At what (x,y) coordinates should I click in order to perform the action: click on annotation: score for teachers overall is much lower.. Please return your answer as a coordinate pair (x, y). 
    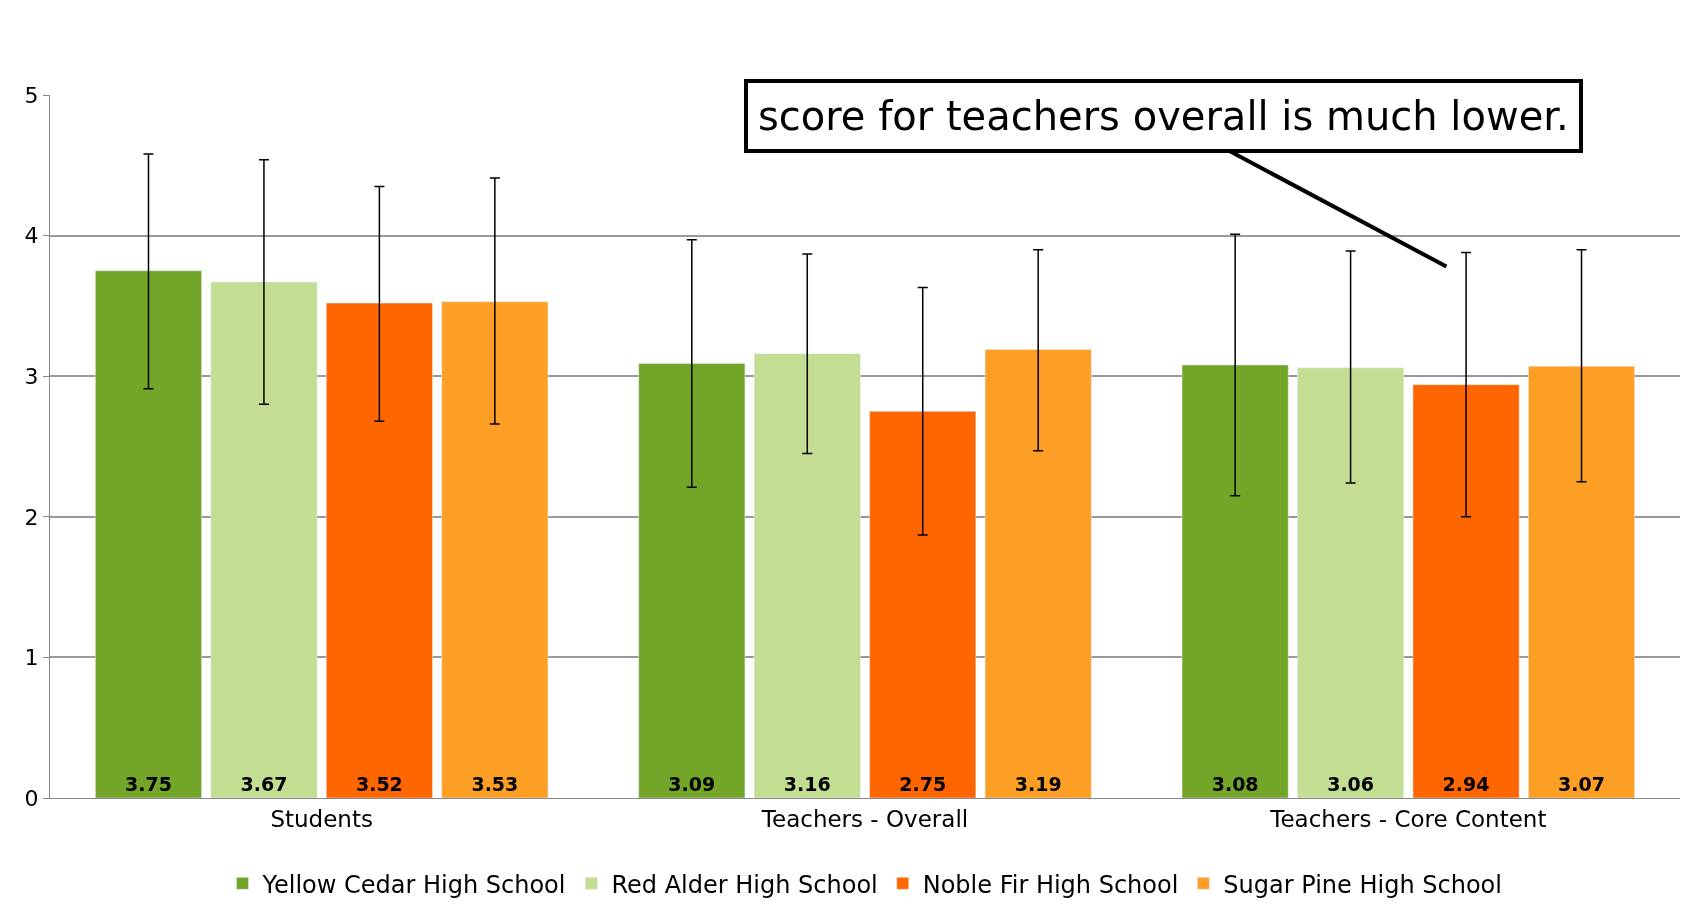
    Looking at the image, I should click on (1163, 116).